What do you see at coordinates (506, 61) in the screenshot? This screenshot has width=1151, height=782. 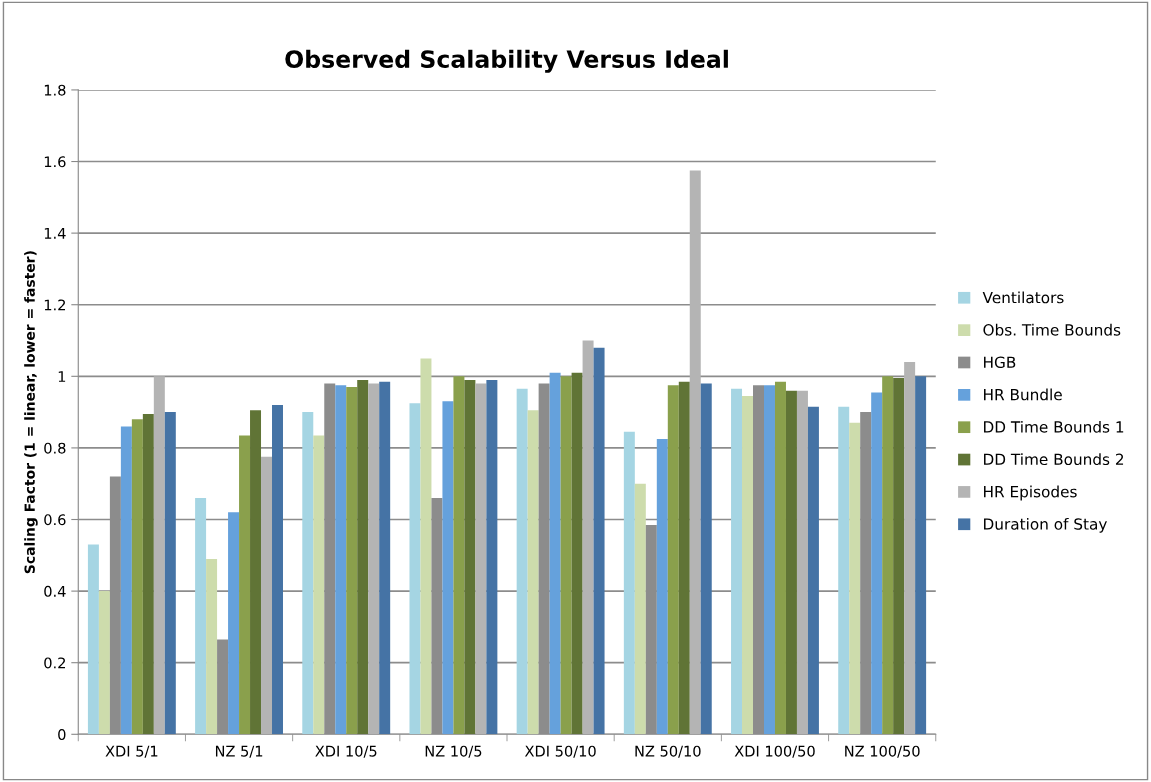 I see `chart-title: Observed Scalability Versus Ideal` at bounding box center [506, 61].